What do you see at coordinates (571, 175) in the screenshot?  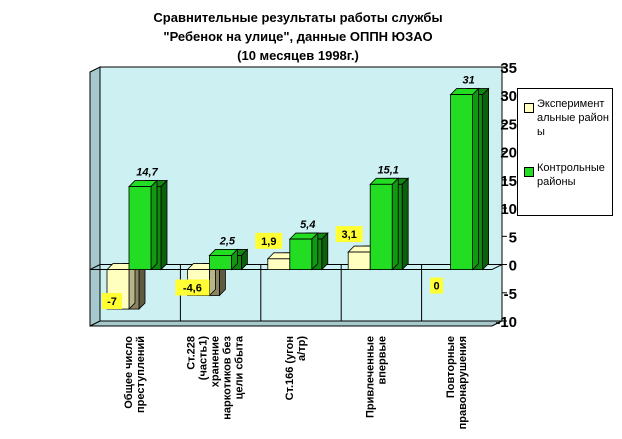 I see `legend-label-control: Контрольные районы` at bounding box center [571, 175].